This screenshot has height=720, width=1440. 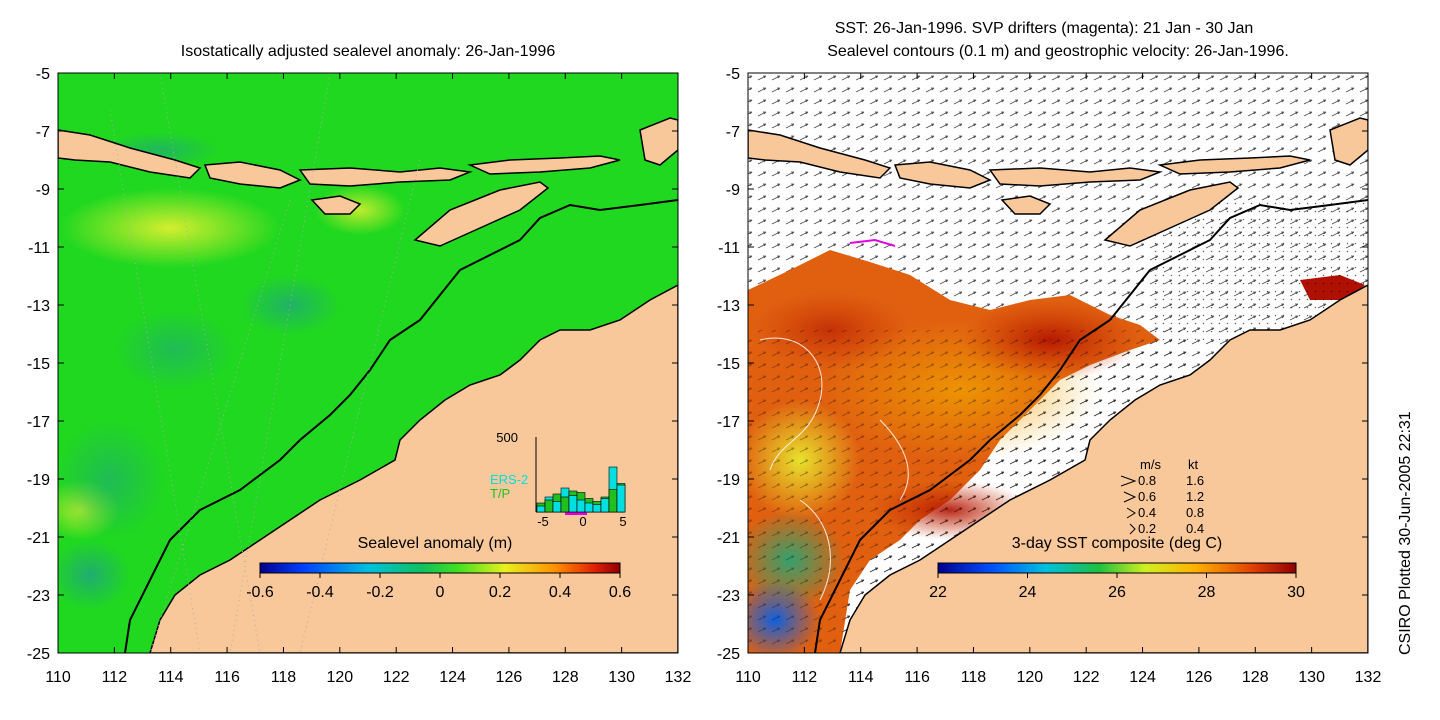 I want to click on colorbar-tick-label: 0.4, so click(x=560, y=592).